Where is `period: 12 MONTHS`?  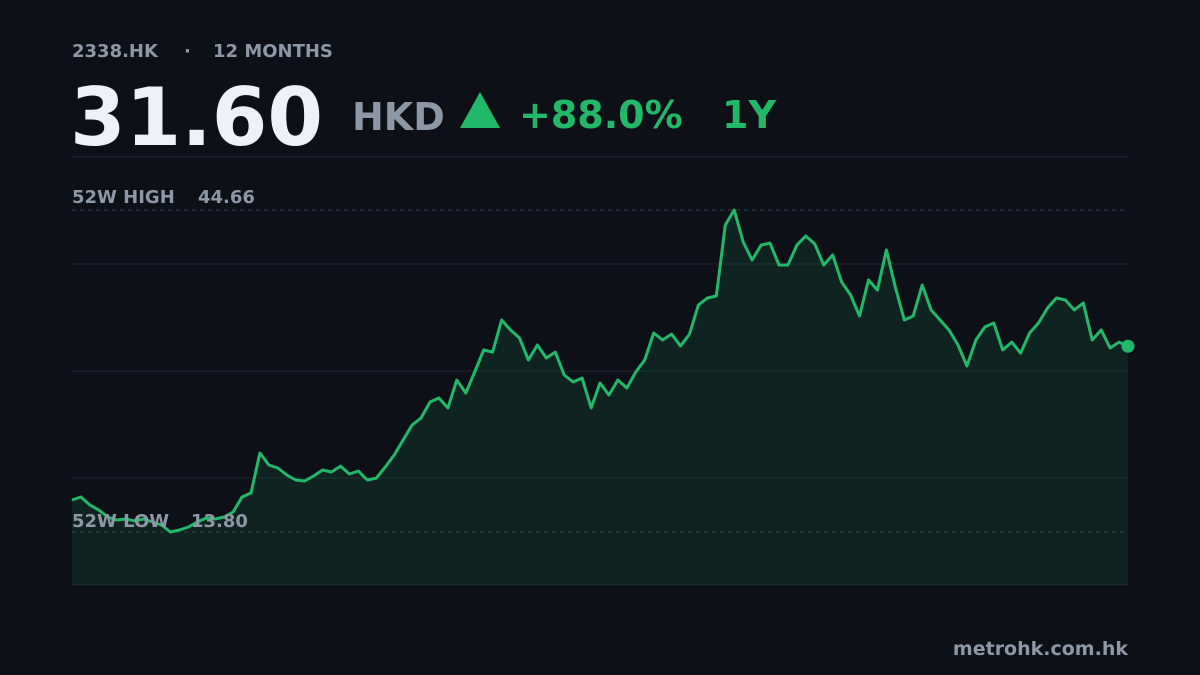
period: 12 MONTHS is located at coordinates (273, 51).